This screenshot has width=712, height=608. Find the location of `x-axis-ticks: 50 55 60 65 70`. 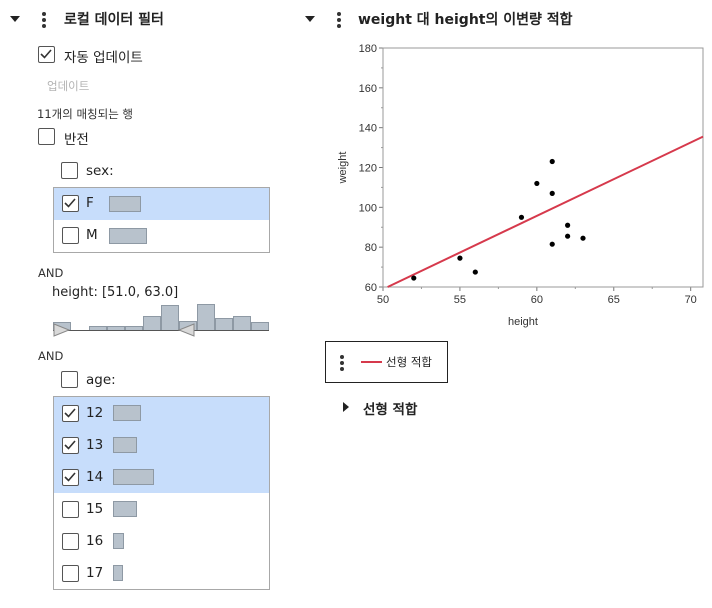

x-axis-ticks: 50 55 60 65 70 is located at coordinates (537, 296).